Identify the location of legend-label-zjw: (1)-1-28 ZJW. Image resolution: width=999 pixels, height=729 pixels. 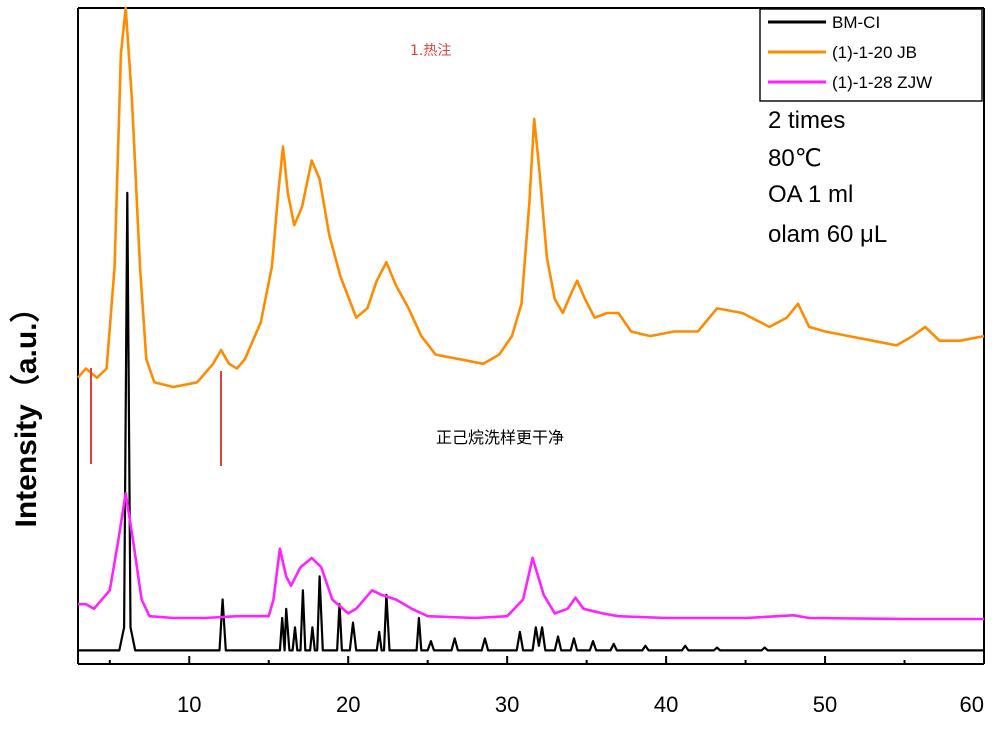
(882, 82).